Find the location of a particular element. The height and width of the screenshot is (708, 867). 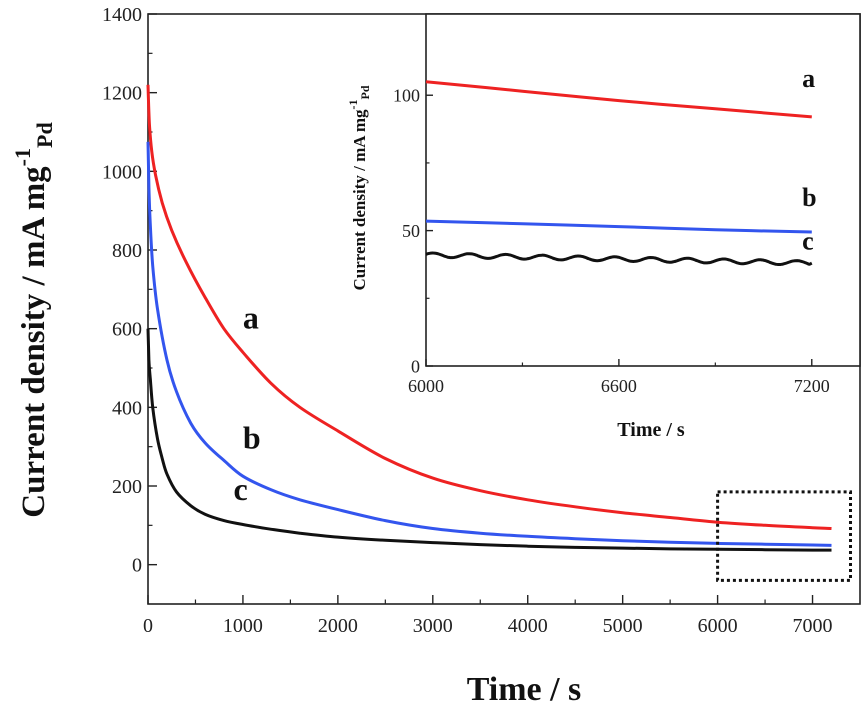

inset-y-tick-label: 100 is located at coordinates (406, 96).